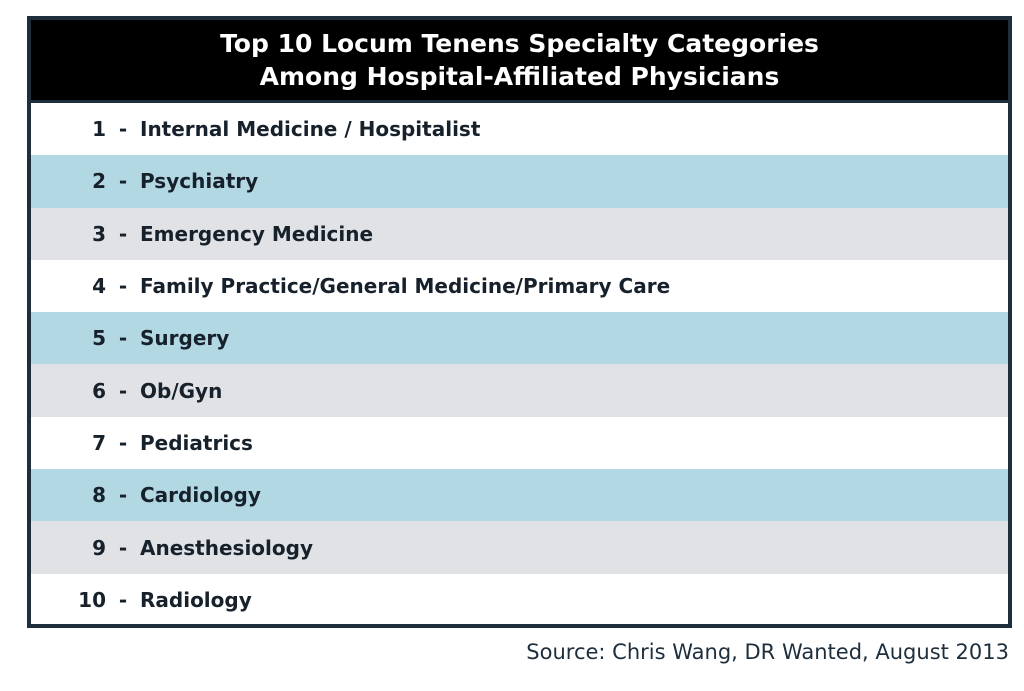 This screenshot has height=691, width=1024. Describe the element at coordinates (519, 495) in the screenshot. I see `table-row: 8- Cardiology` at that location.